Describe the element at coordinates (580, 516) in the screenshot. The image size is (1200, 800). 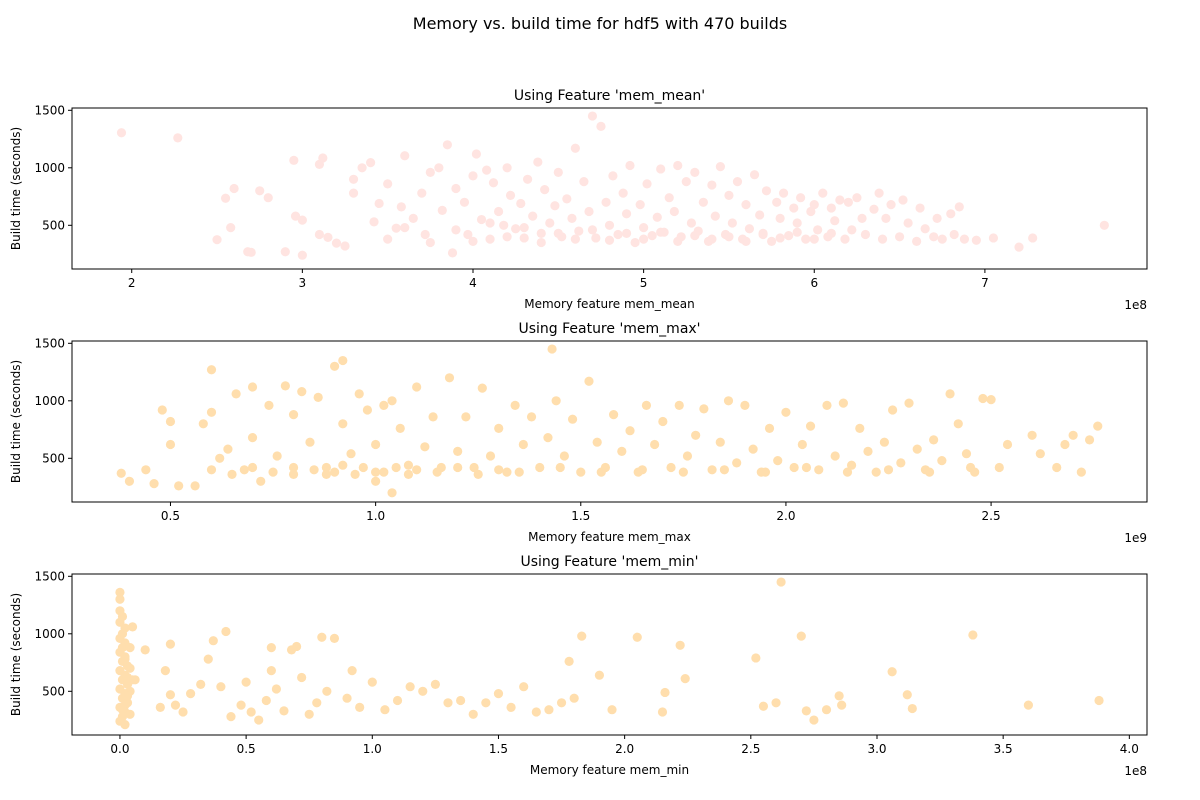
I see `x-tick-label: 1.5` at that location.